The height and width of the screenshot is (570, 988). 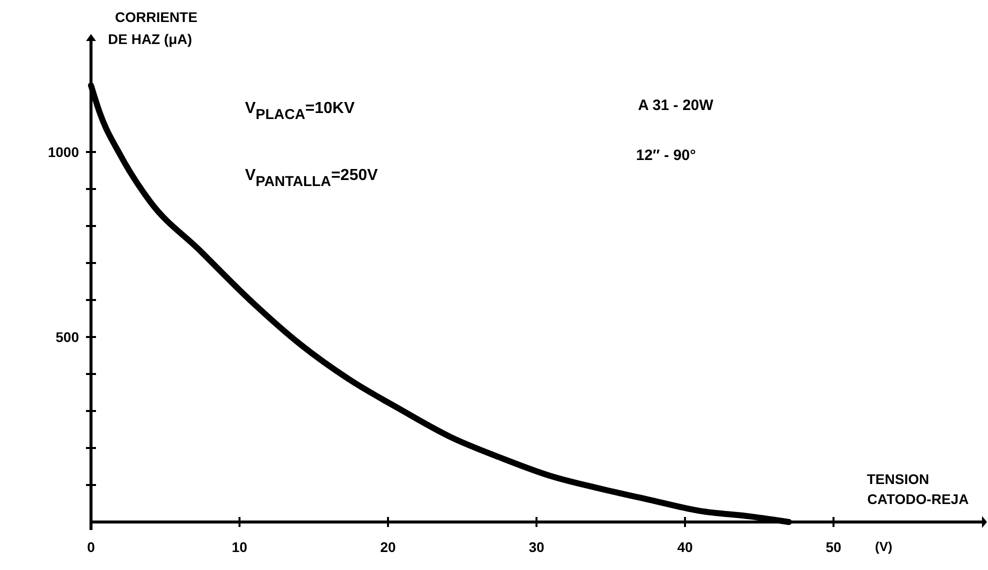 I want to click on annotation: A 31 - 20W, so click(x=676, y=105).